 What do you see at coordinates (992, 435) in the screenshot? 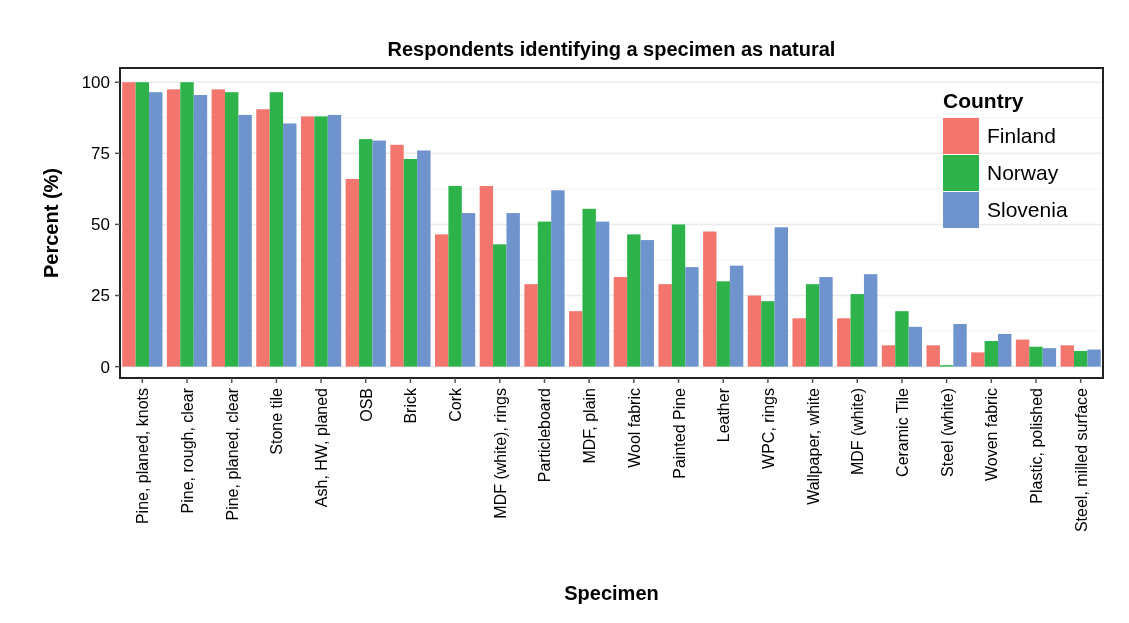
I see `x-tick-label: Woven fabric` at bounding box center [992, 435].